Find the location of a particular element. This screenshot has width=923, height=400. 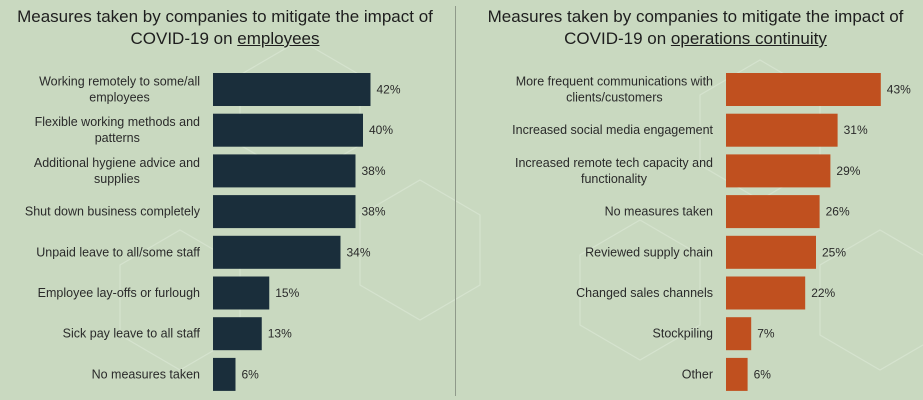

employees-value-label-2: 38% is located at coordinates (374, 171).